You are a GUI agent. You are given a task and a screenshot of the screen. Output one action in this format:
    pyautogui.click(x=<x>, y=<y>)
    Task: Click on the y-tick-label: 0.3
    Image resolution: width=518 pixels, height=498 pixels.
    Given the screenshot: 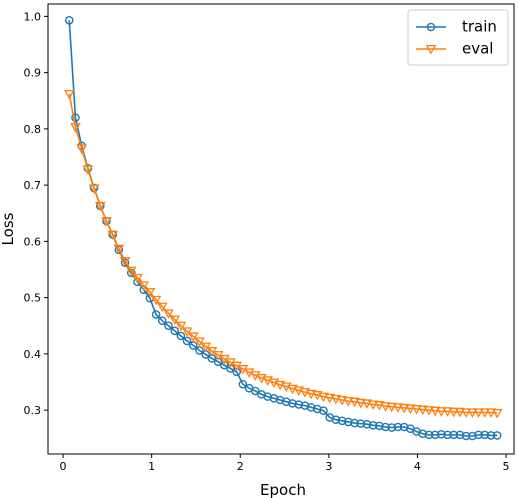 What is the action you would take?
    pyautogui.click(x=33, y=410)
    